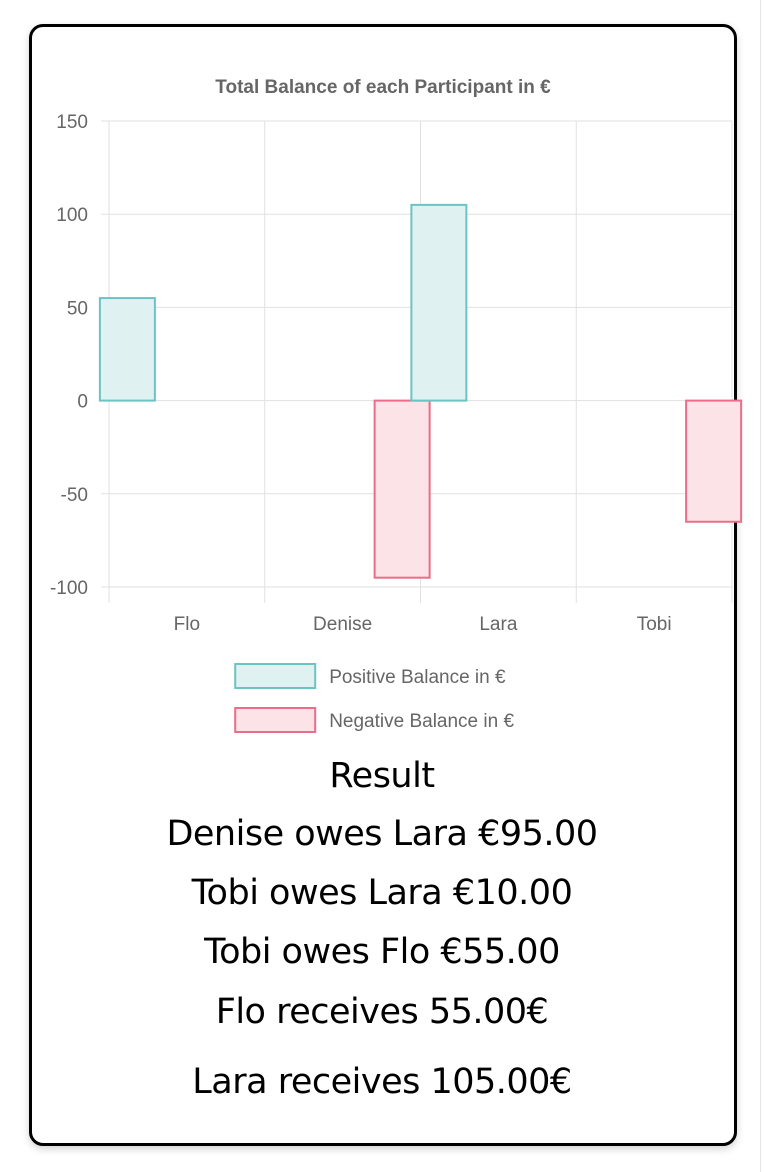  I want to click on result-line: Tobi owes Lara €10.00, so click(382, 893).